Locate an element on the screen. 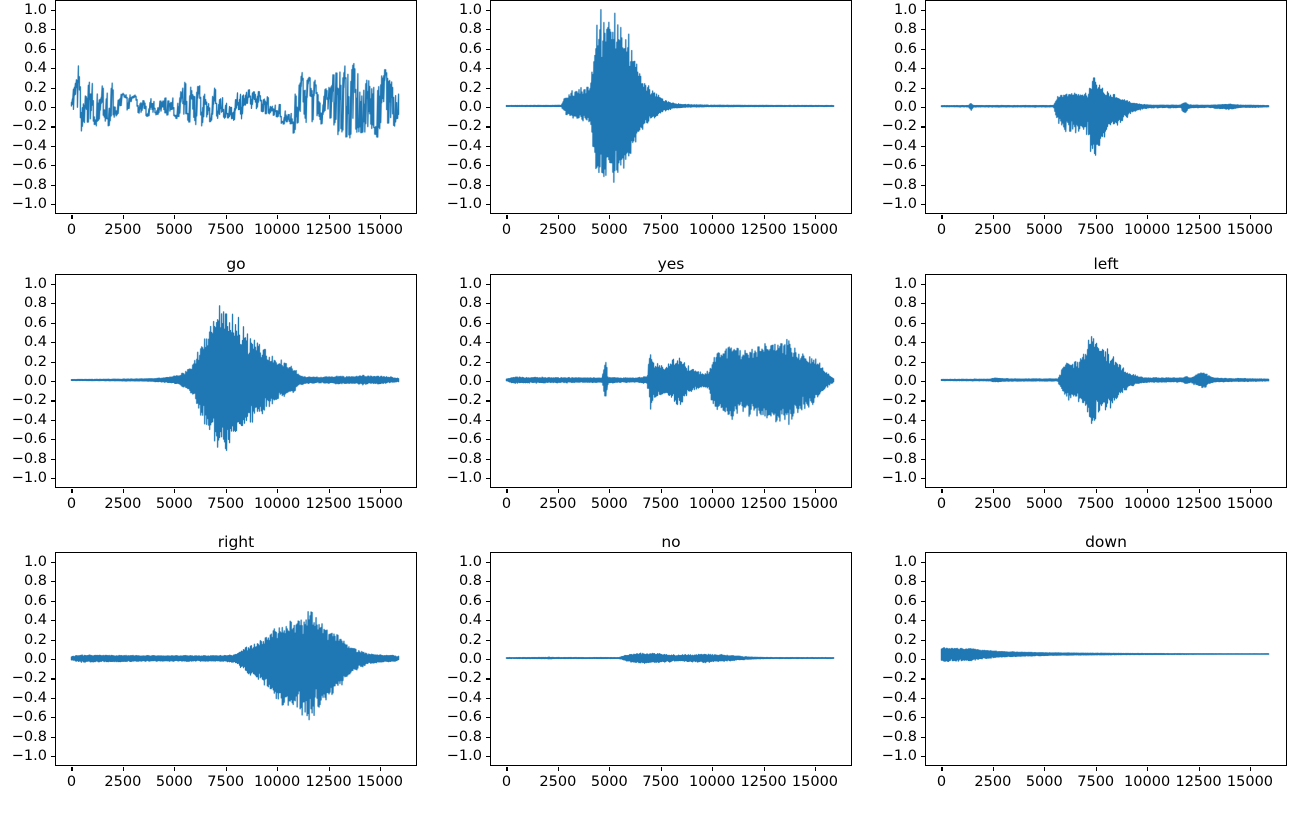 This screenshot has height=836, width=1303. ytick-label: −0.8 is located at coordinates (464, 184).